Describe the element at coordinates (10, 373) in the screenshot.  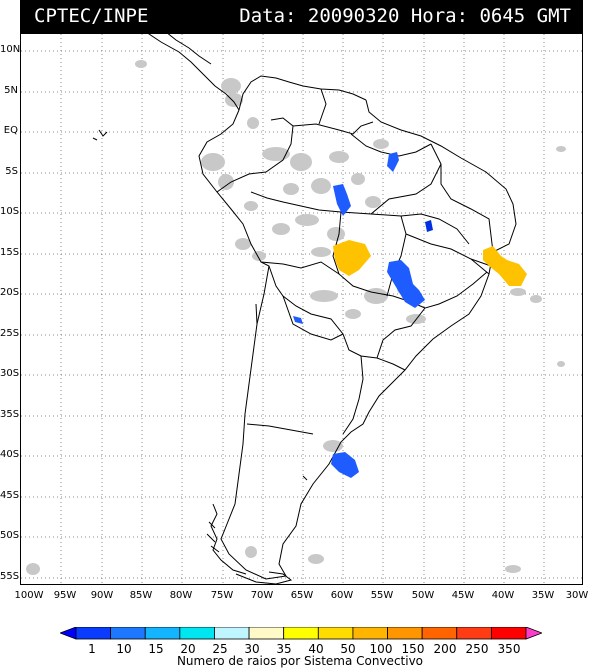
I see `lat-label: 30S` at that location.